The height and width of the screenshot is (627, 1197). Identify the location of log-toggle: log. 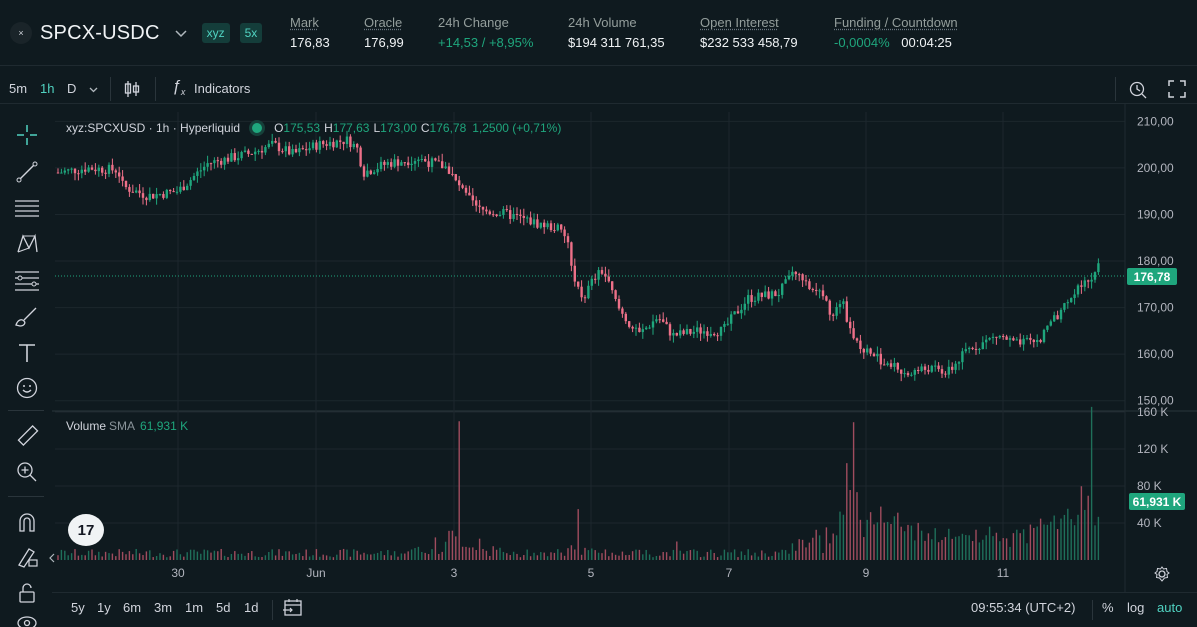
(1136, 607).